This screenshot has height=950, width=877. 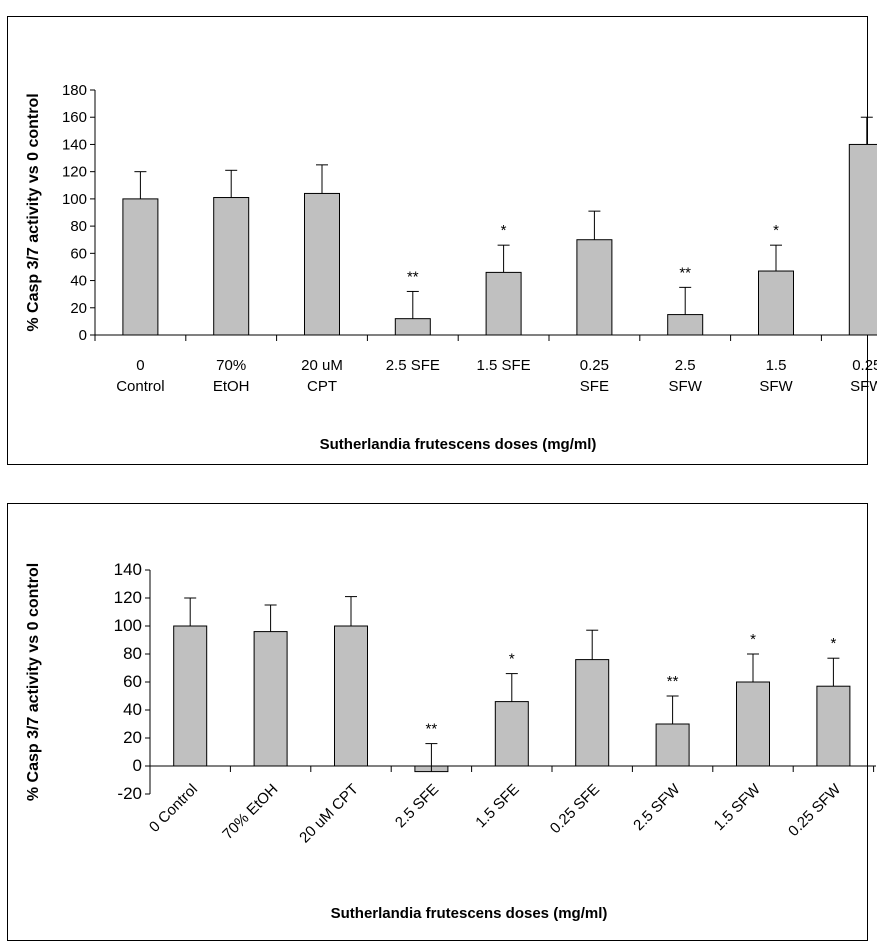 I want to click on x-tick-label: Control, so click(x=140, y=386).